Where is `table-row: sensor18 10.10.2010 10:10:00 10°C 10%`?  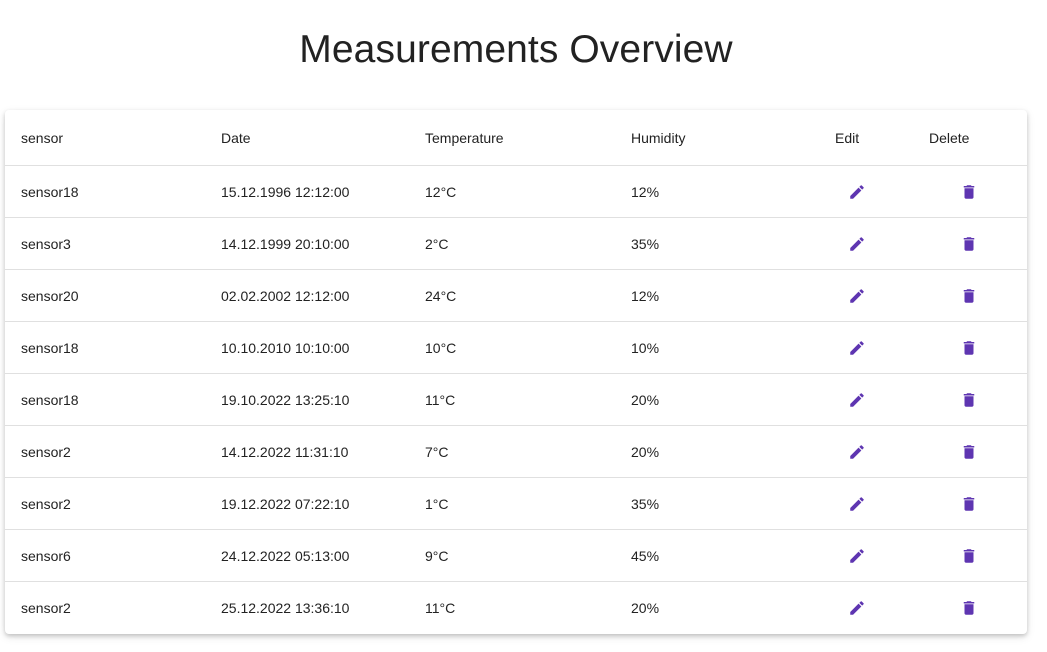
table-row: sensor18 10.10.2010 10:10:00 10°C 10% is located at coordinates (516, 347).